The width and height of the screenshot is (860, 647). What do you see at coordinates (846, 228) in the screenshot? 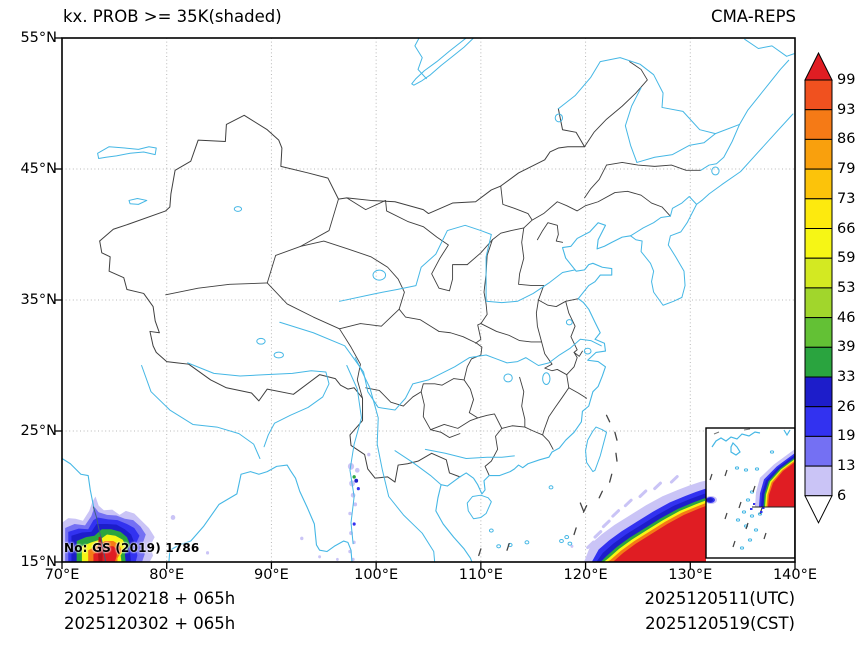
I see `colorbar-label: 66` at bounding box center [846, 228].